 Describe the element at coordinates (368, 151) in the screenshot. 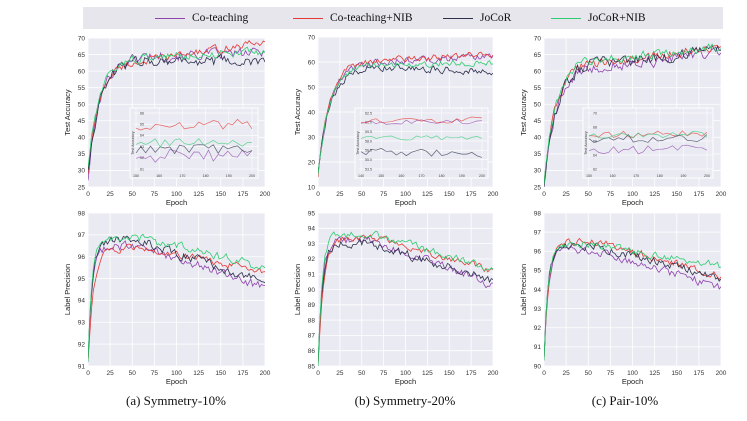

I see `inset-y-tick-label: 56.5` at that location.